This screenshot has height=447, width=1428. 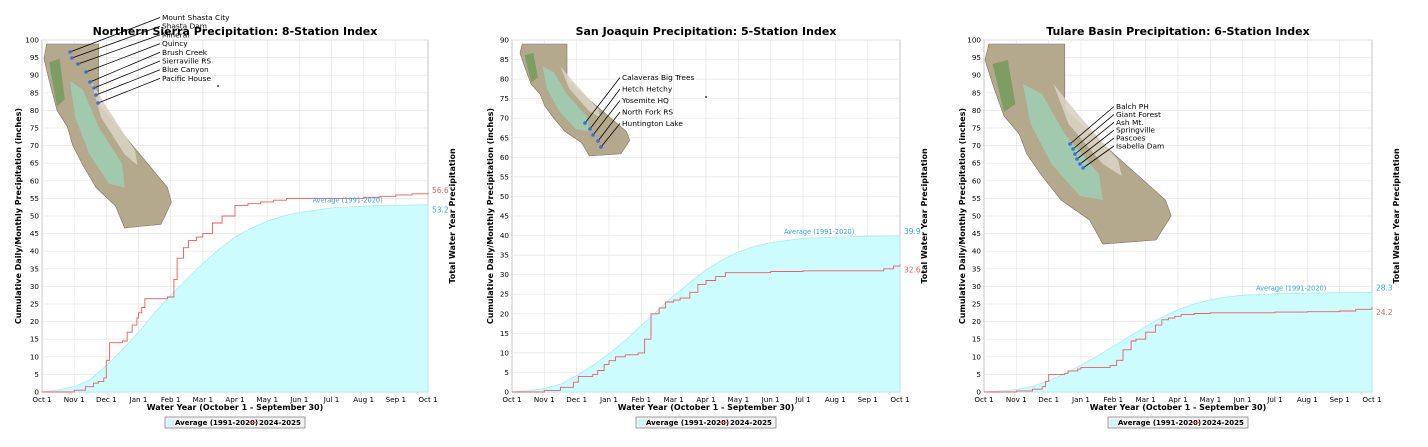 I want to click on legend-box, so click(x=235, y=422).